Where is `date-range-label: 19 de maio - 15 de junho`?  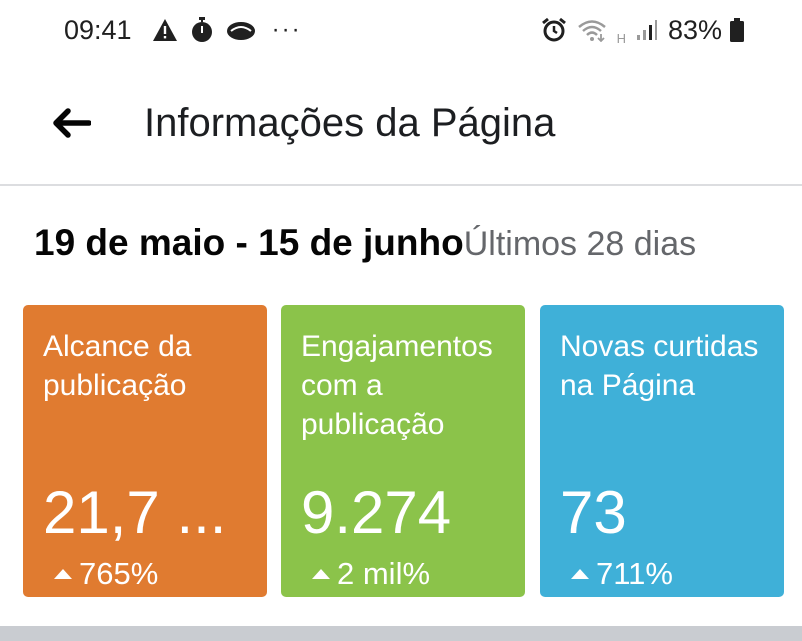
date-range-label: 19 de maio - 15 de junho is located at coordinates (249, 242).